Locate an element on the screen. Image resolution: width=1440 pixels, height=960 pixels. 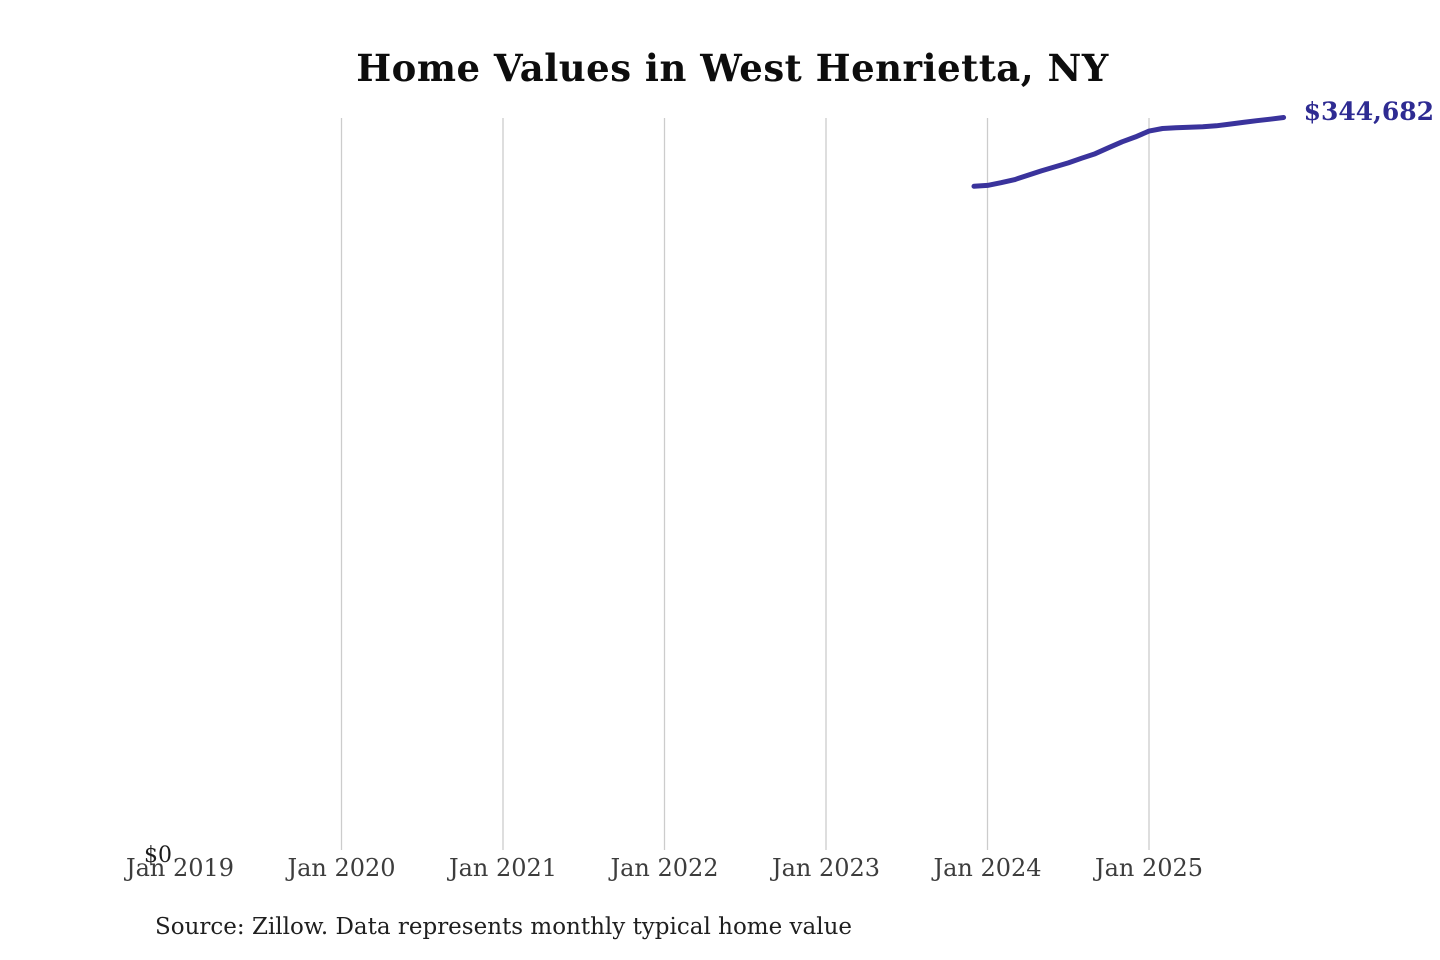
x-tick-label: Jan 2022 is located at coordinates (664, 868).